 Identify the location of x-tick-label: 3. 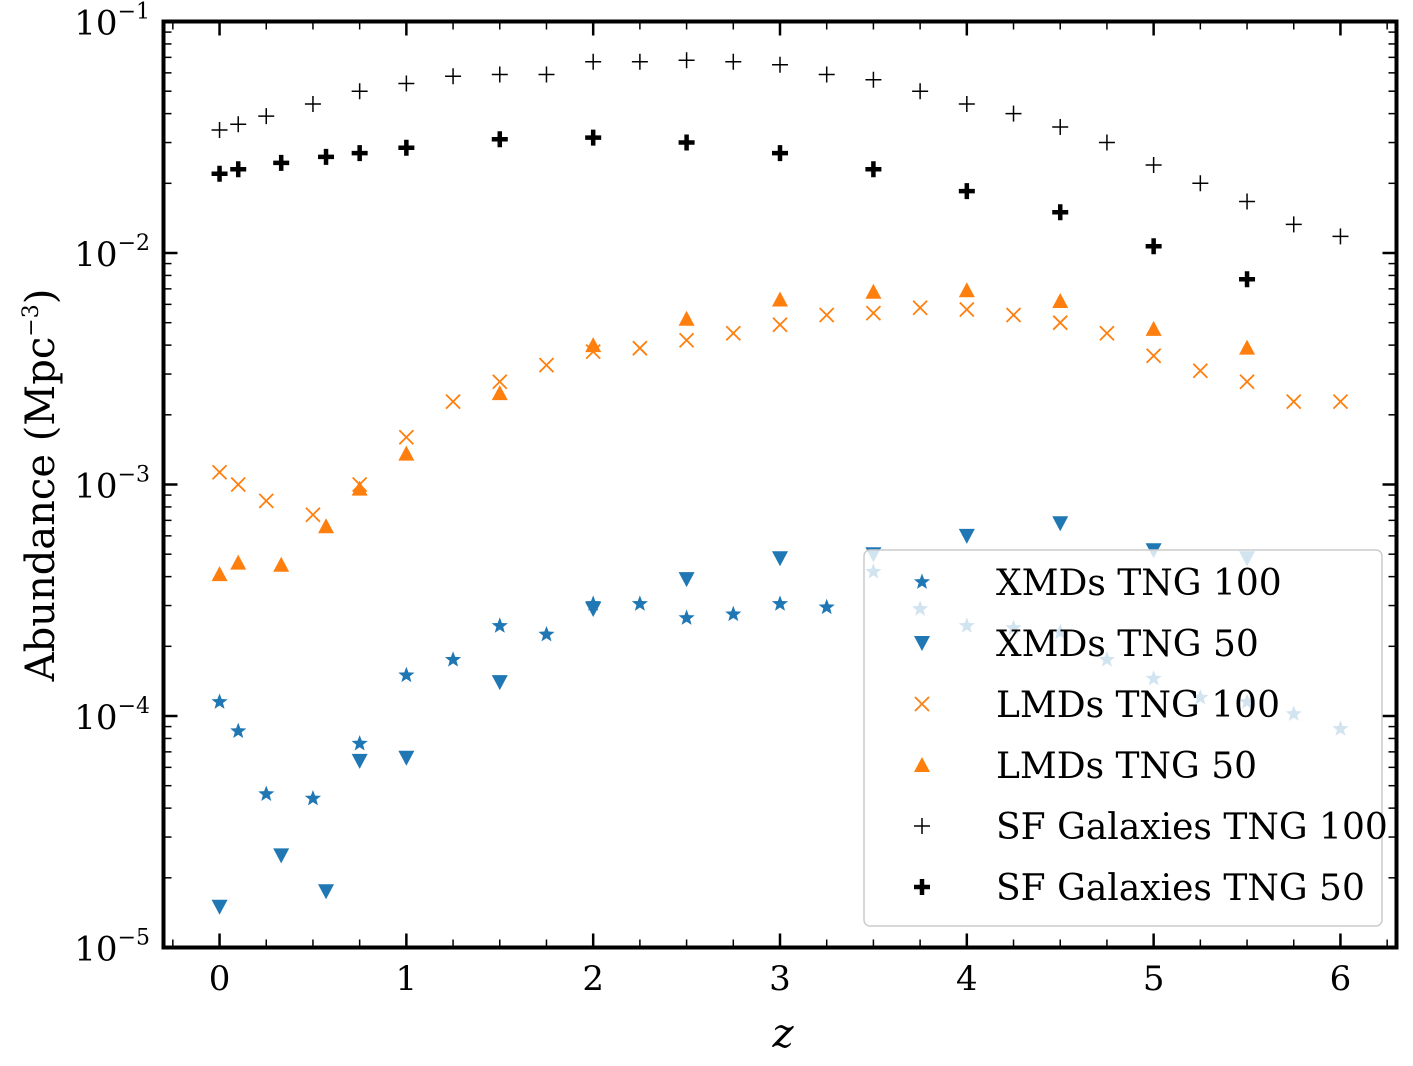
(780, 979).